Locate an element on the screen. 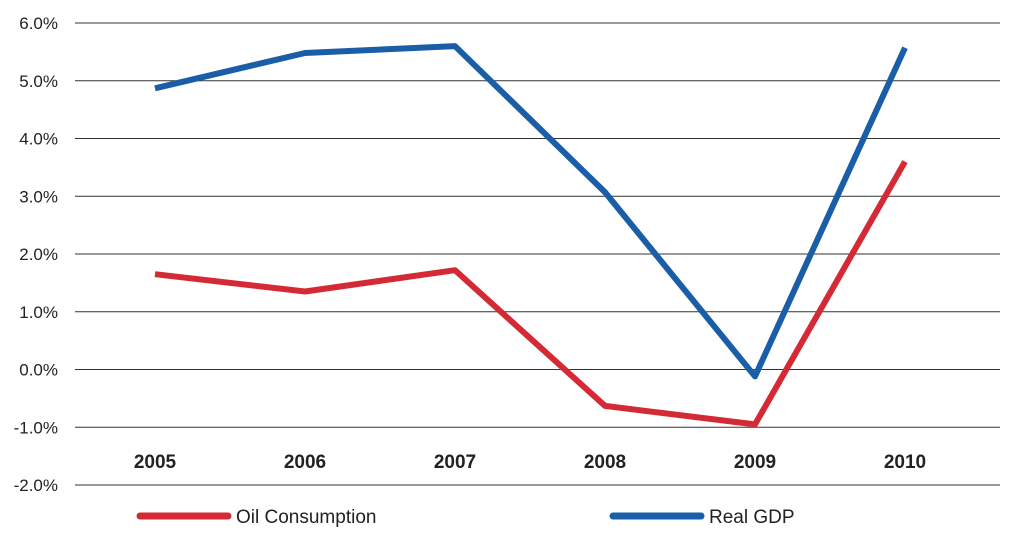  x-tick-label: 2007 is located at coordinates (455, 462).